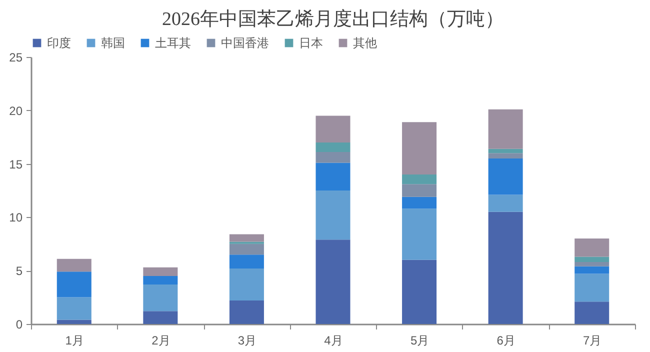  What do you see at coordinates (311, 43) in the screenshot?
I see `legend-label: 日本` at bounding box center [311, 43].